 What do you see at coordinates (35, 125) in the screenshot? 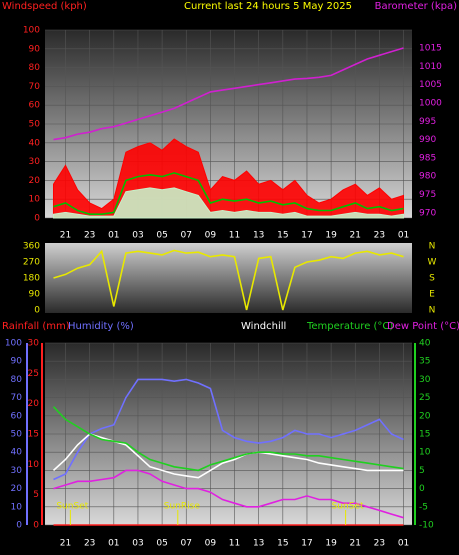
I see `y-tick-label: 50` at bounding box center [35, 125].